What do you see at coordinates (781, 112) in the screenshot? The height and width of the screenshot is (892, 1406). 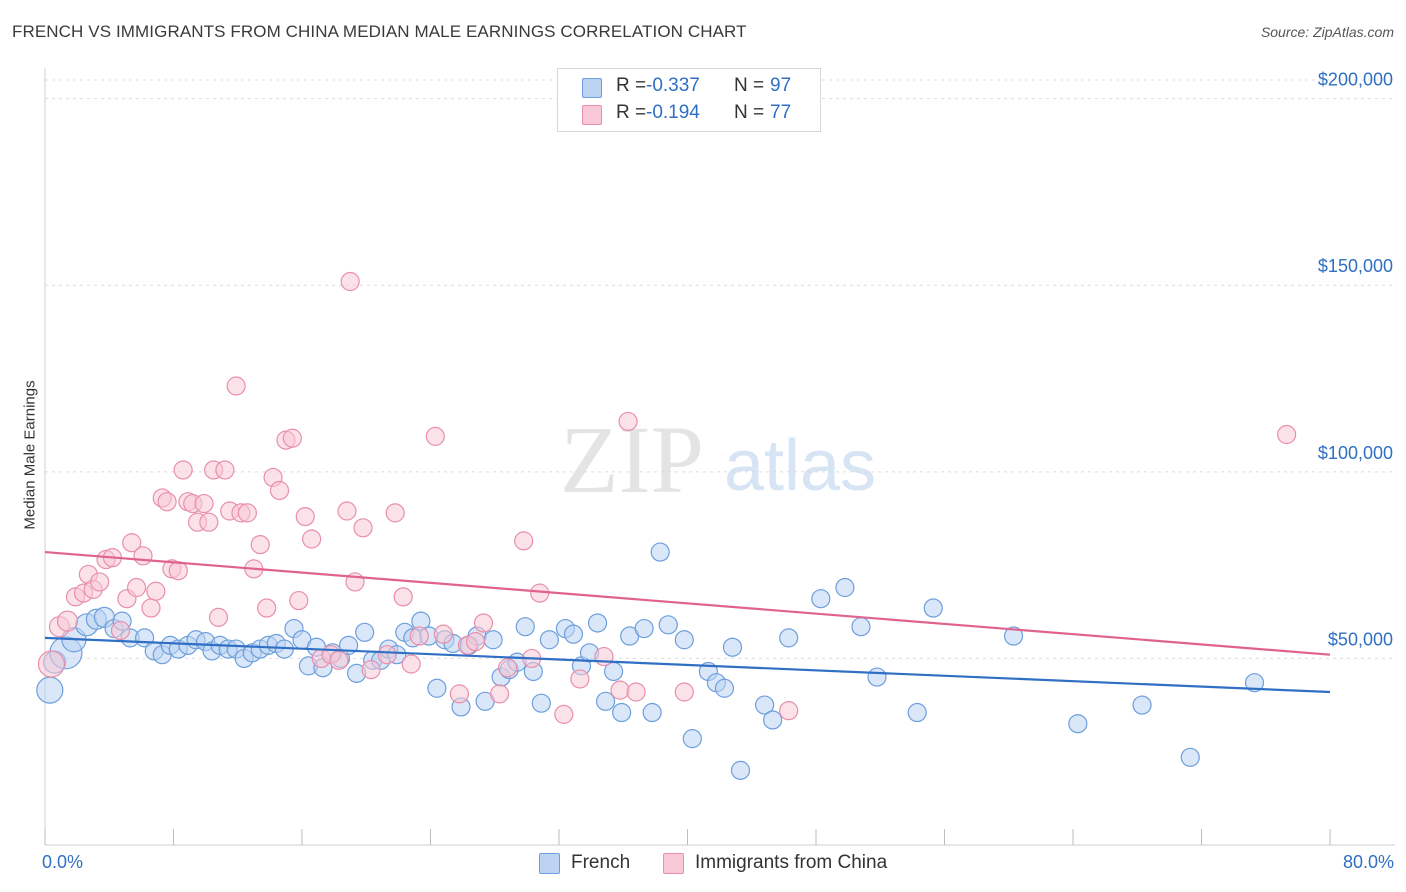 I see `n-value: 77` at bounding box center [781, 112].